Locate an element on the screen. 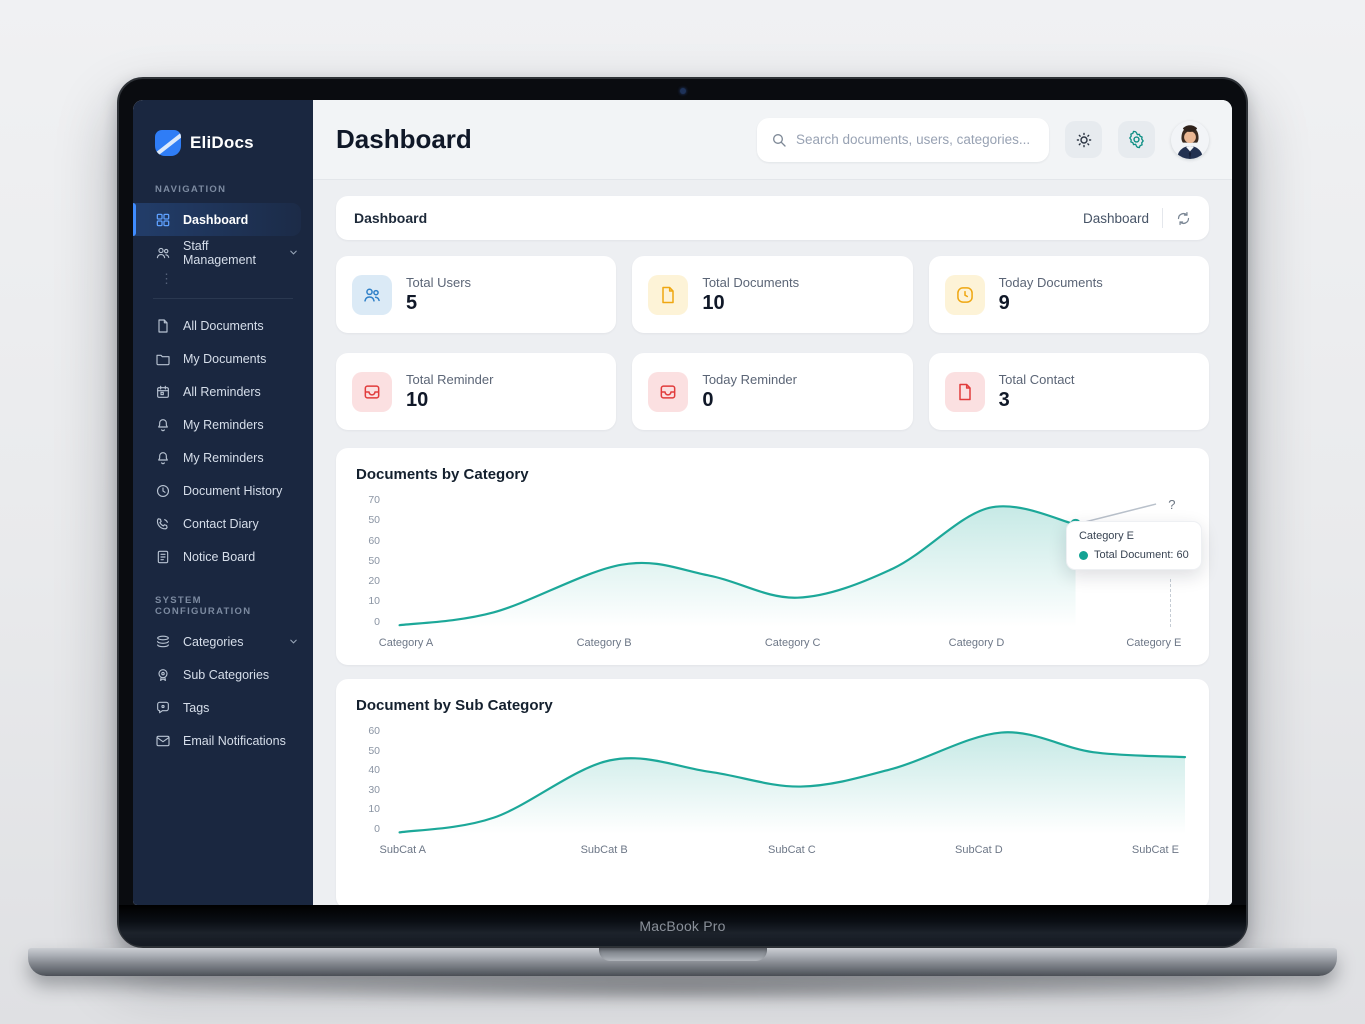  avatar is located at coordinates (1190, 139).